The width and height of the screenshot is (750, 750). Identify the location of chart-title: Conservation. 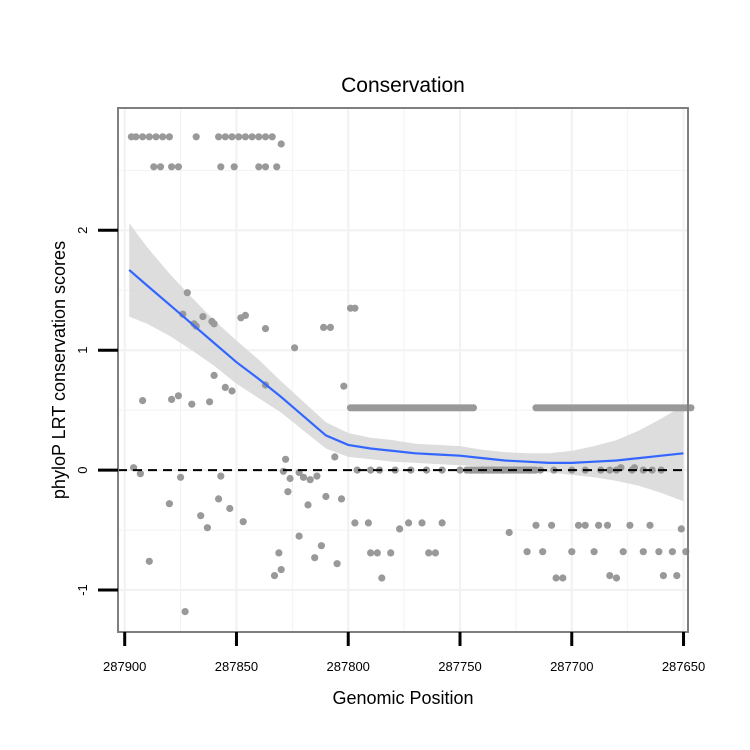
(403, 85).